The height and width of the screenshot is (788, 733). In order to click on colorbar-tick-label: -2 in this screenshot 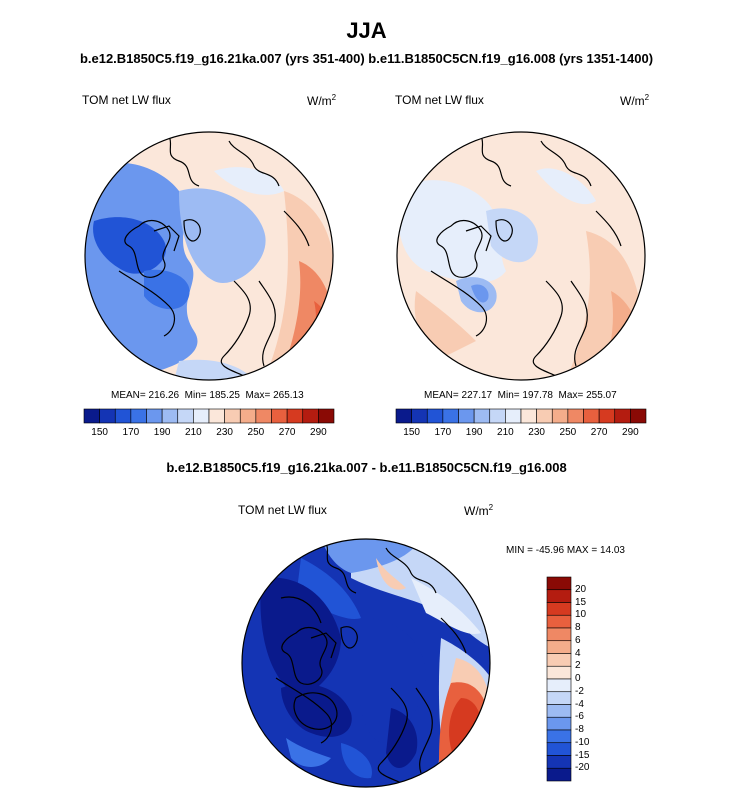, I will do `click(579, 691)`.